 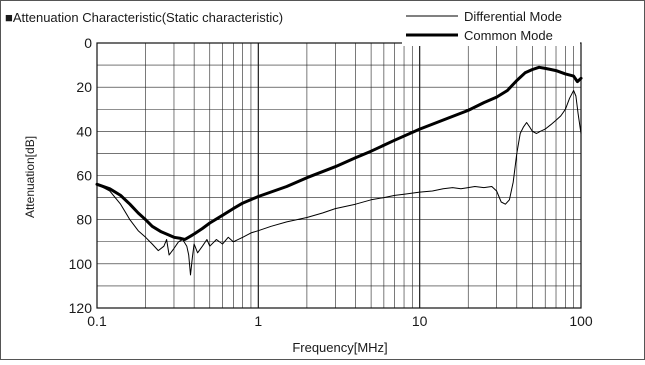 I want to click on y-tick-label: 20, so click(x=84, y=87).